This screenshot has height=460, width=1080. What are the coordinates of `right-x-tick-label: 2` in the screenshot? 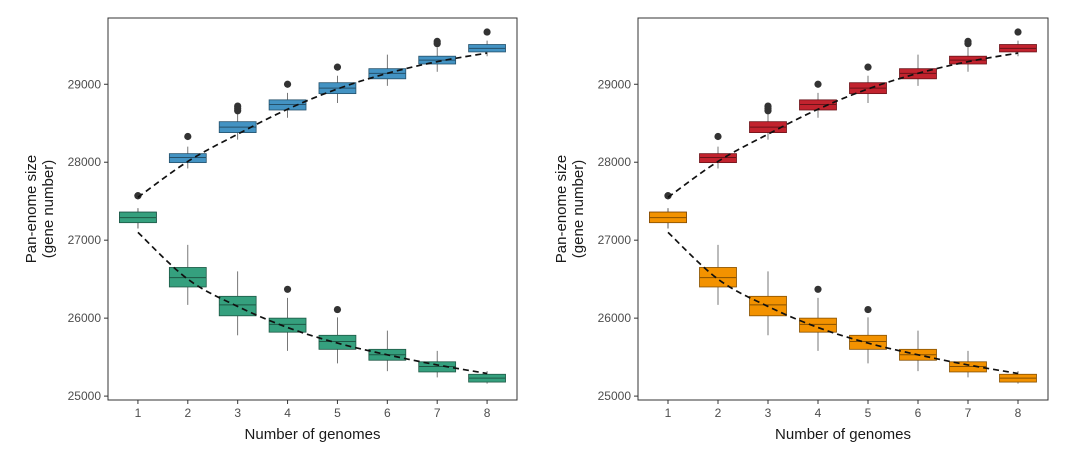 It's located at (718, 413).